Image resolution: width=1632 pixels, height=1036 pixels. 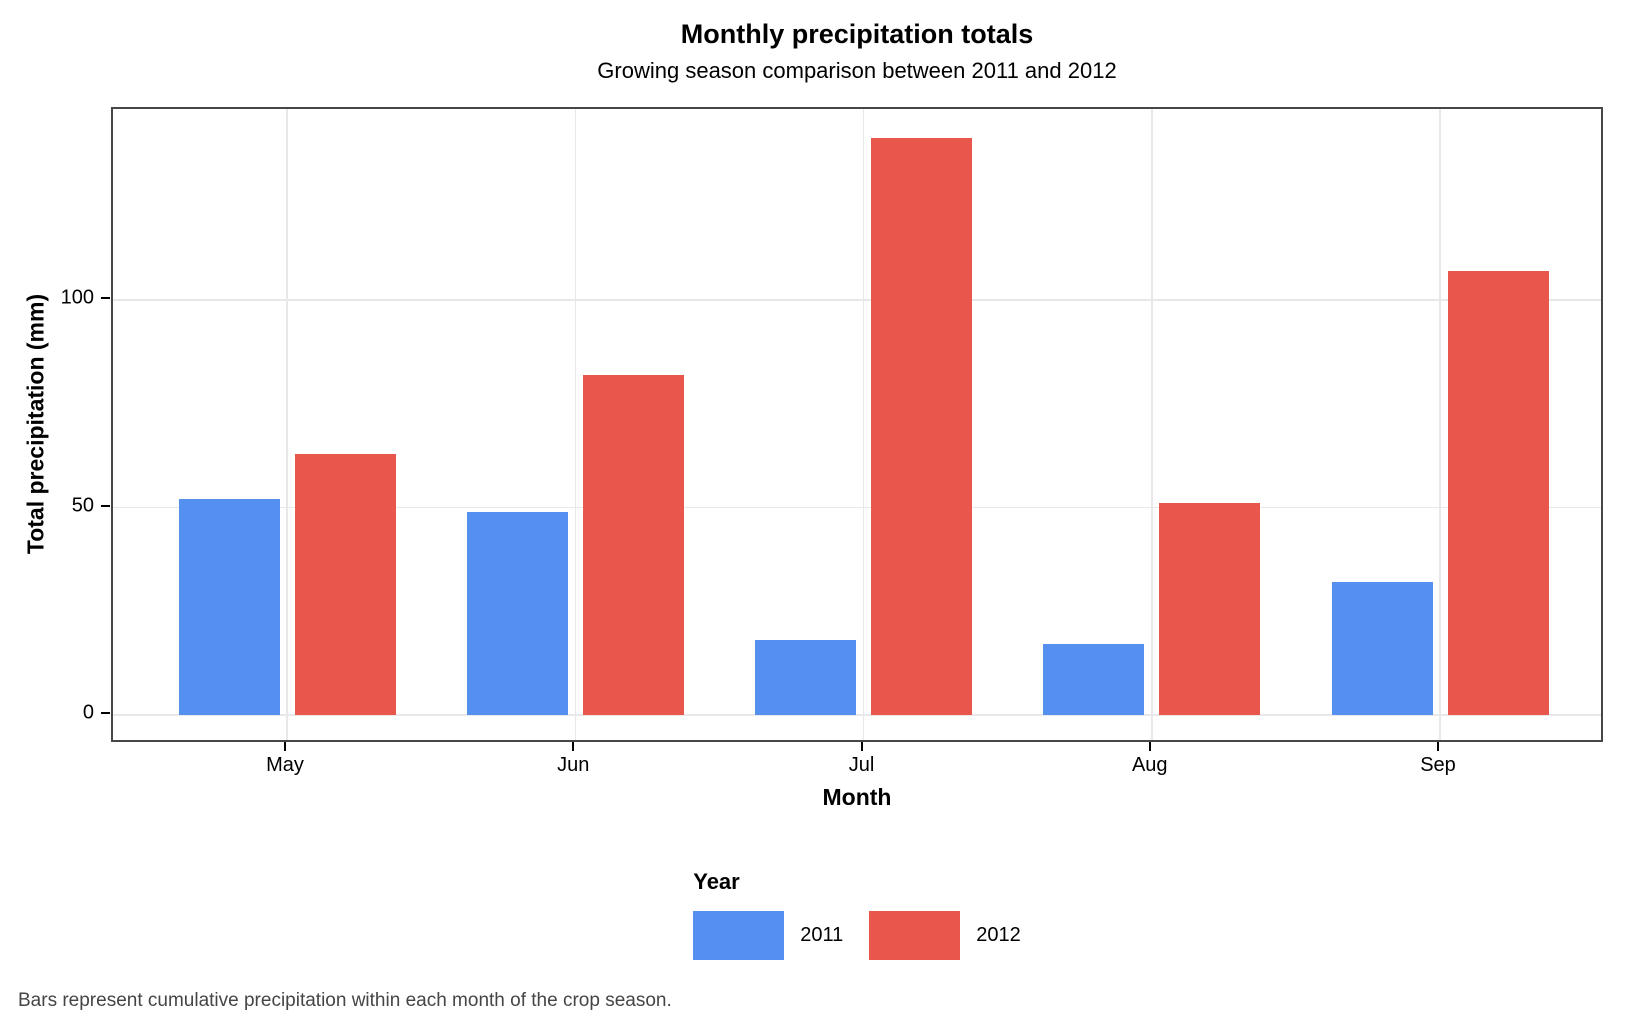 I want to click on bar-2012-Jul, so click(x=921, y=426).